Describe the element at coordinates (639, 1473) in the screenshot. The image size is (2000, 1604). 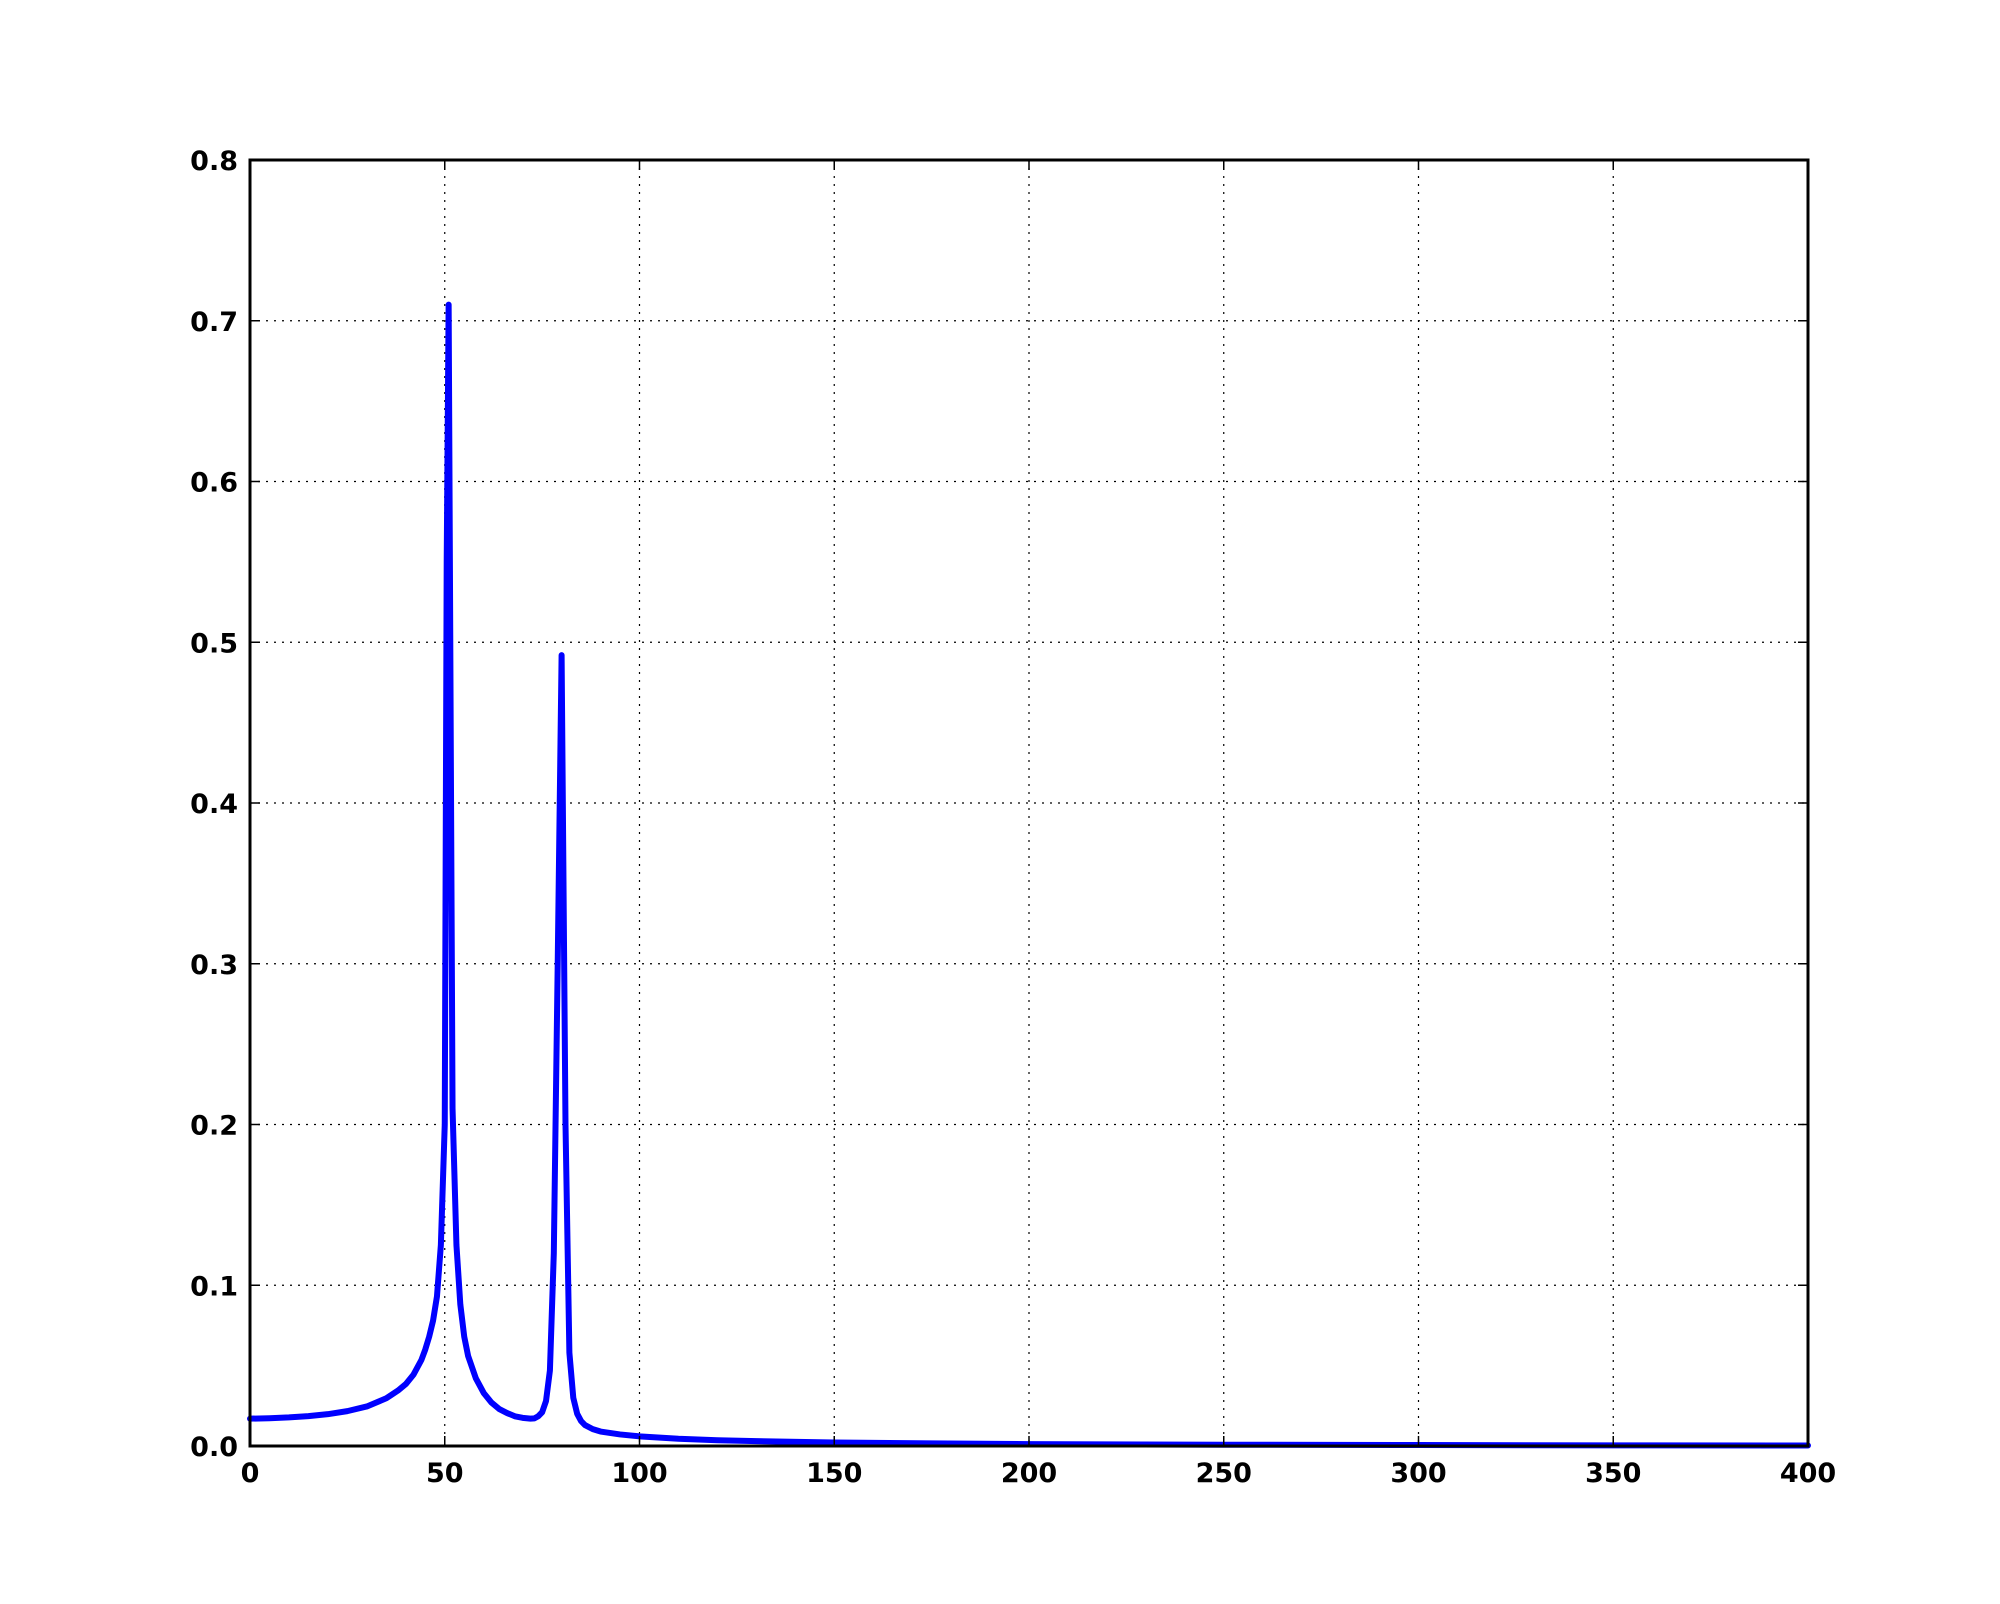
I see `x-tick-label: 100` at that location.